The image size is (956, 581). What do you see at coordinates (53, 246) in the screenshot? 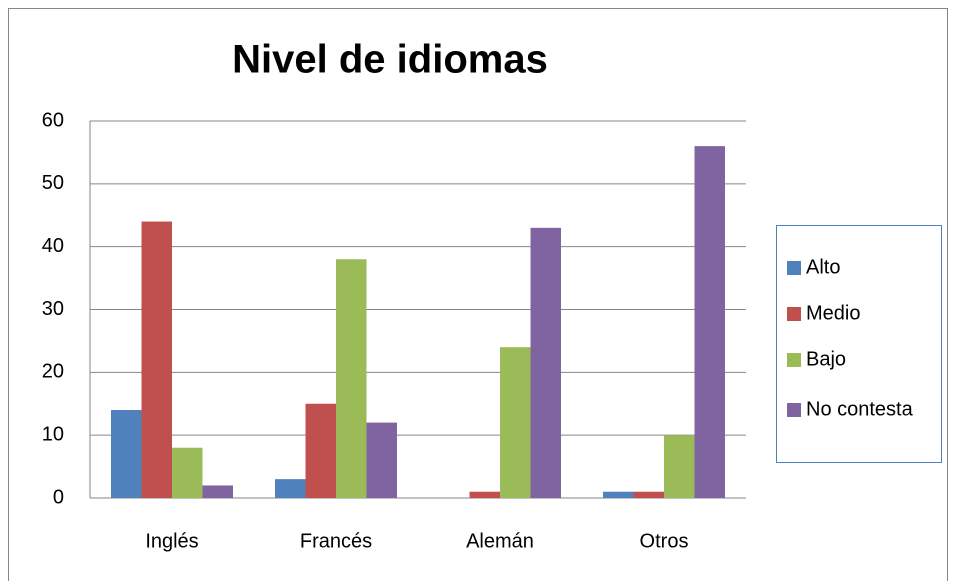
I see `y-tick-label: 40` at bounding box center [53, 246].